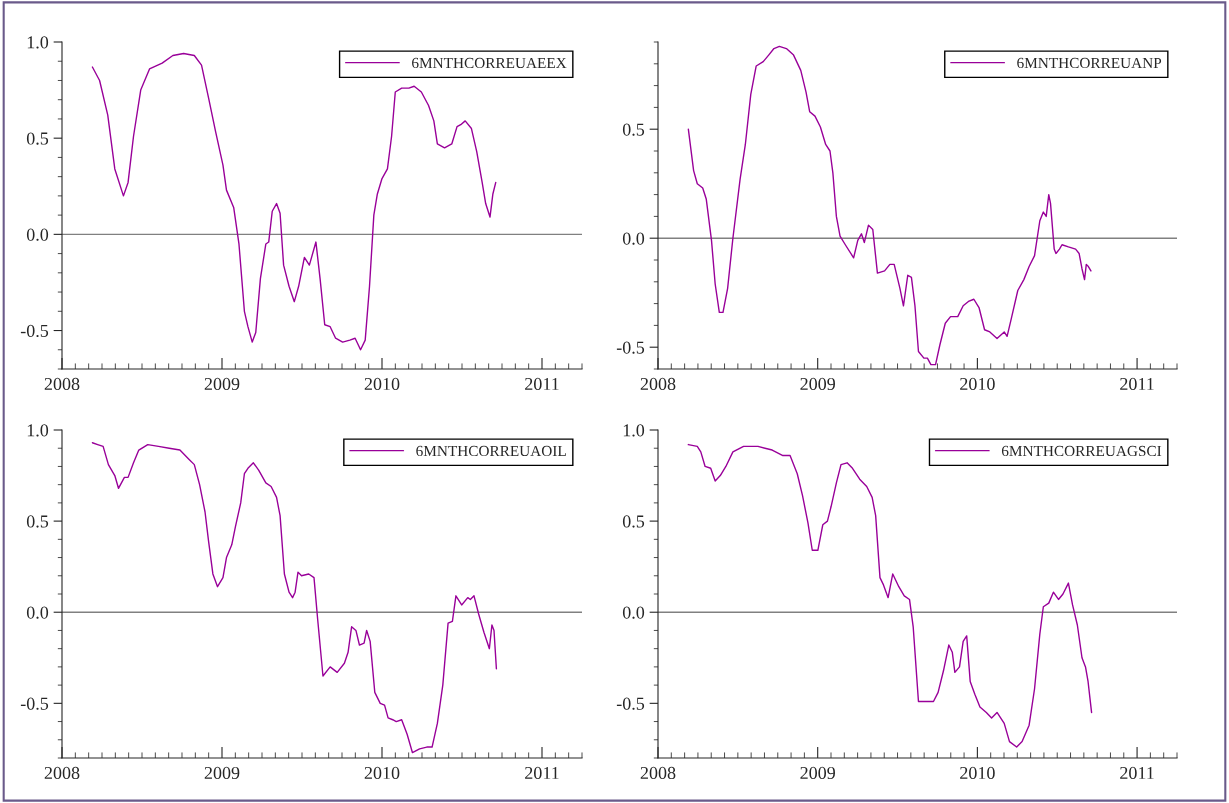 The image size is (1229, 803). What do you see at coordinates (491, 451) in the screenshot?
I see `legend-label: 6MNTHCORREUAOIL` at bounding box center [491, 451].